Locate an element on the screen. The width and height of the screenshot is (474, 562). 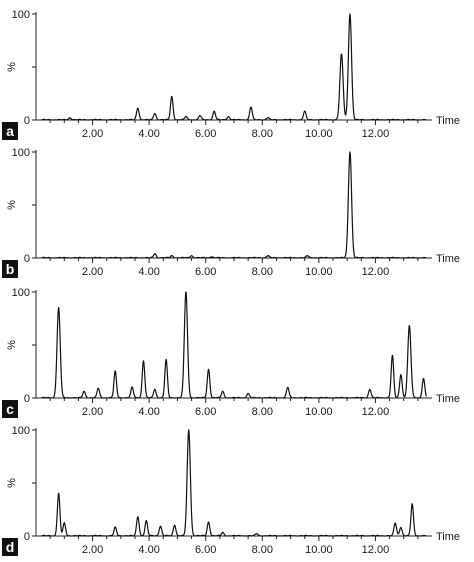
panel-tag-letter: b is located at coordinates (10, 269).